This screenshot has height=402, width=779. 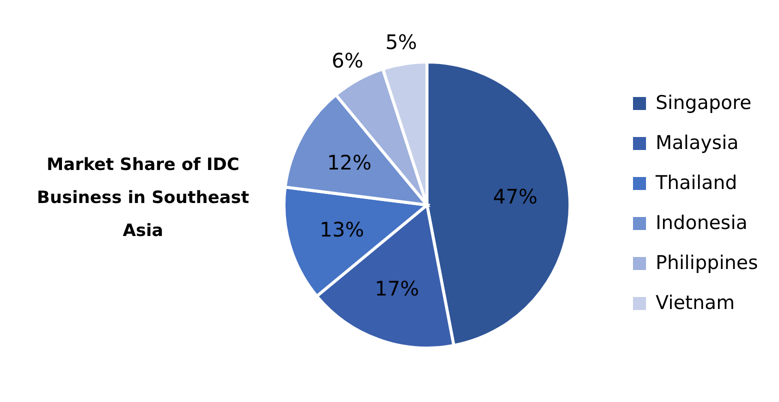 I want to click on data-label: 12%, so click(x=349, y=162).